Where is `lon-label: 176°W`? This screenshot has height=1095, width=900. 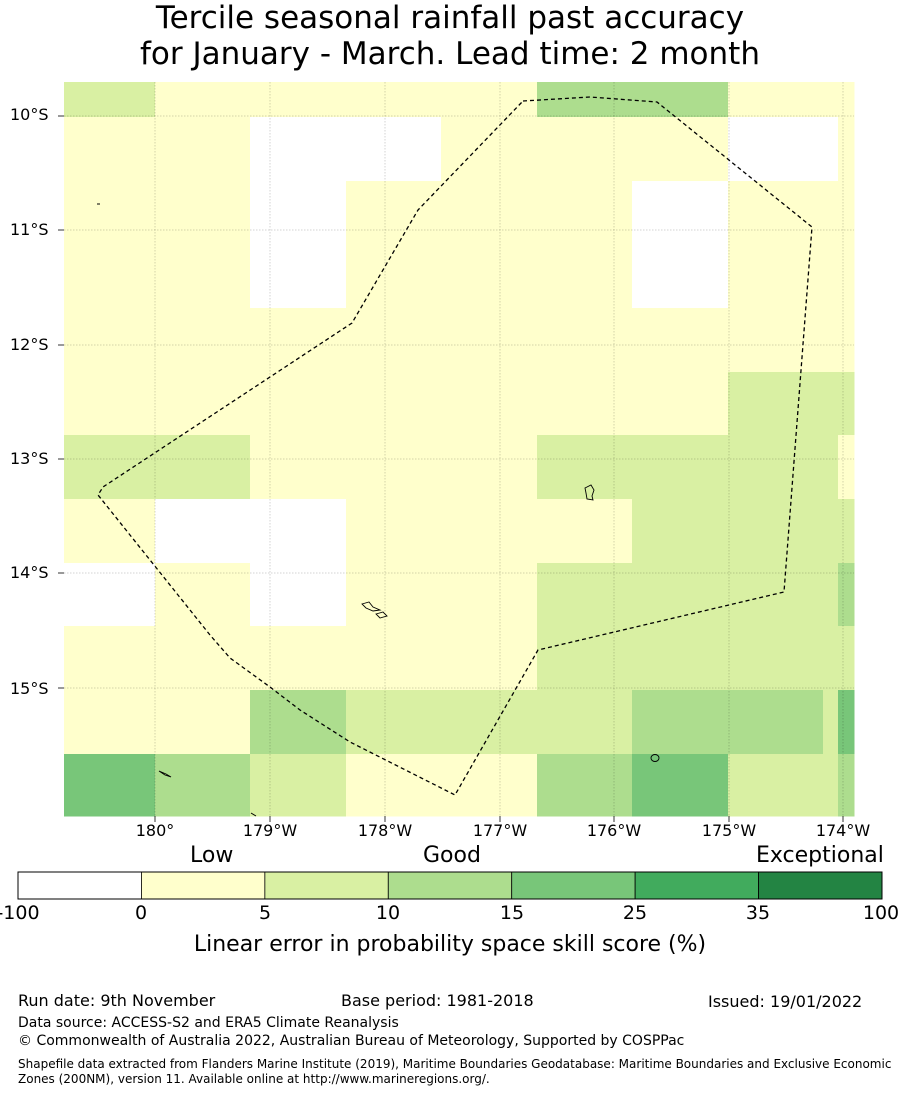
lon-label: 176°W is located at coordinates (614, 830).